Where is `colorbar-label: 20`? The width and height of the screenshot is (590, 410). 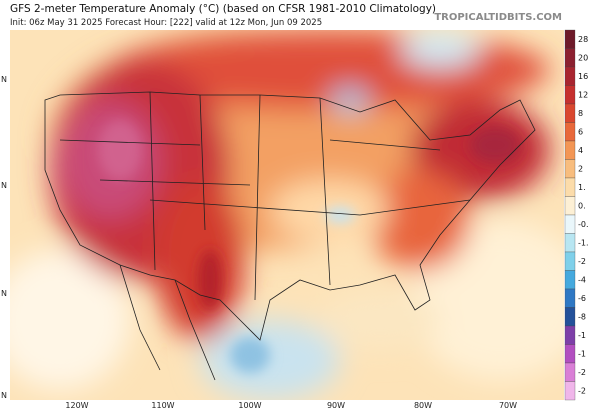
colorbar-label: 20 is located at coordinates (583, 57).